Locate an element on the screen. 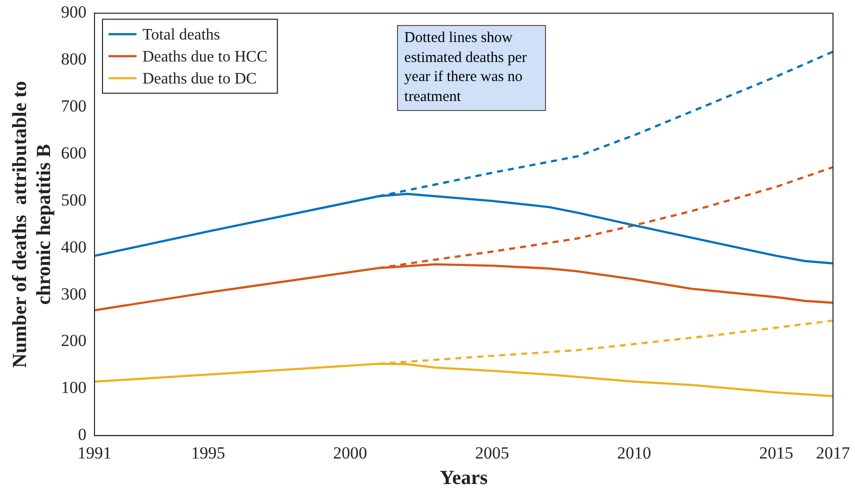 This screenshot has width=855, height=491. y-tick-label: 500 is located at coordinates (73, 200).